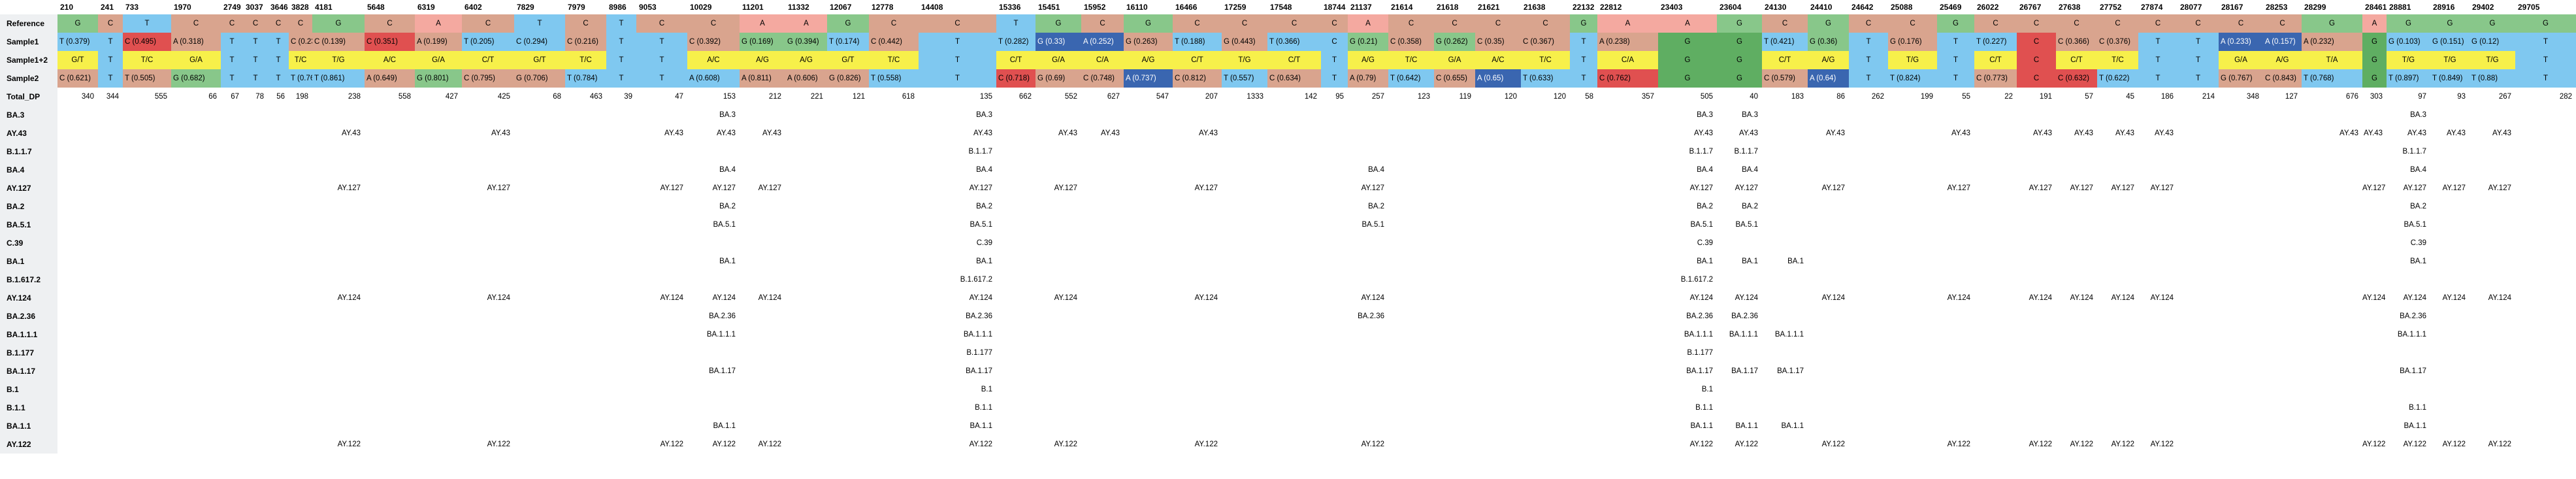  I want to click on position-header: 22812, so click(1611, 7).